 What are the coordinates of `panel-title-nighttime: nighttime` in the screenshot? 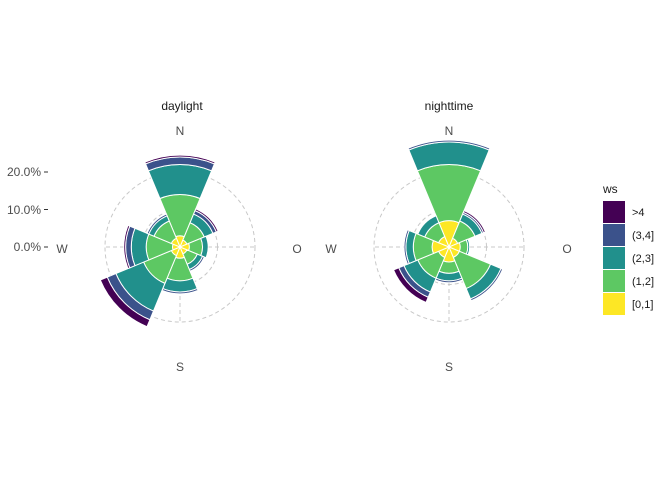 It's located at (449, 106).